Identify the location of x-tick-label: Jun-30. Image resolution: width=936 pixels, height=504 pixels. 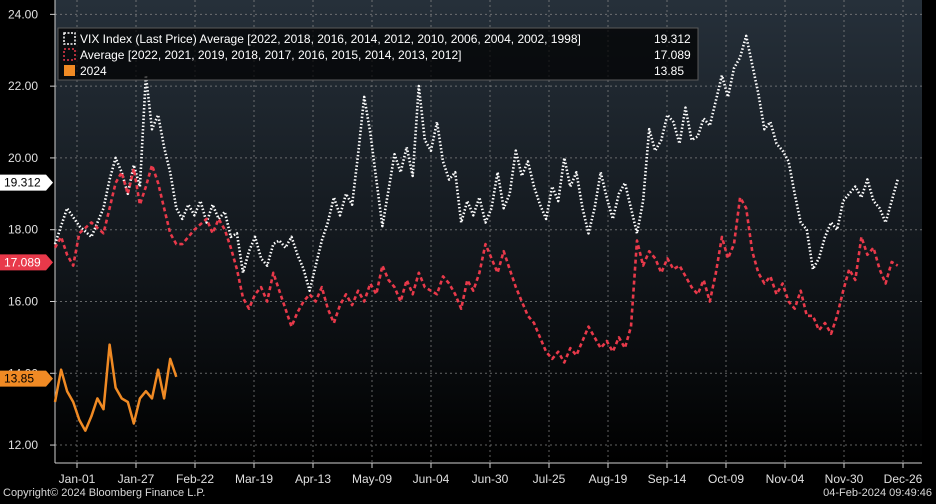
(490, 479).